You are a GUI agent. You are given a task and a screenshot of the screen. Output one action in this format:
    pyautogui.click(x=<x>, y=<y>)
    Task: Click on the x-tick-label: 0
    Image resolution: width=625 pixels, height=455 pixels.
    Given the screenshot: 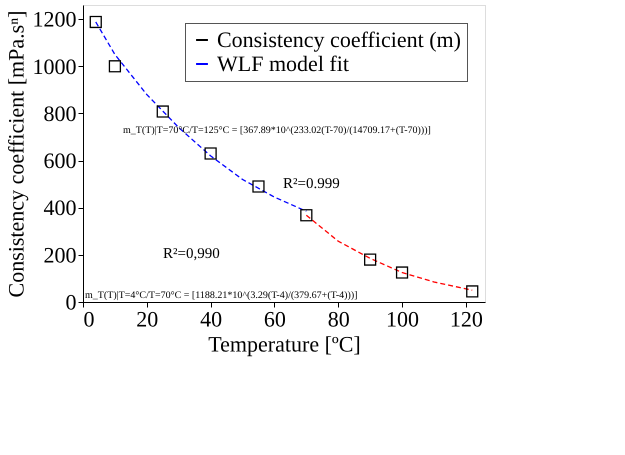 What is the action you would take?
    pyautogui.click(x=89, y=319)
    